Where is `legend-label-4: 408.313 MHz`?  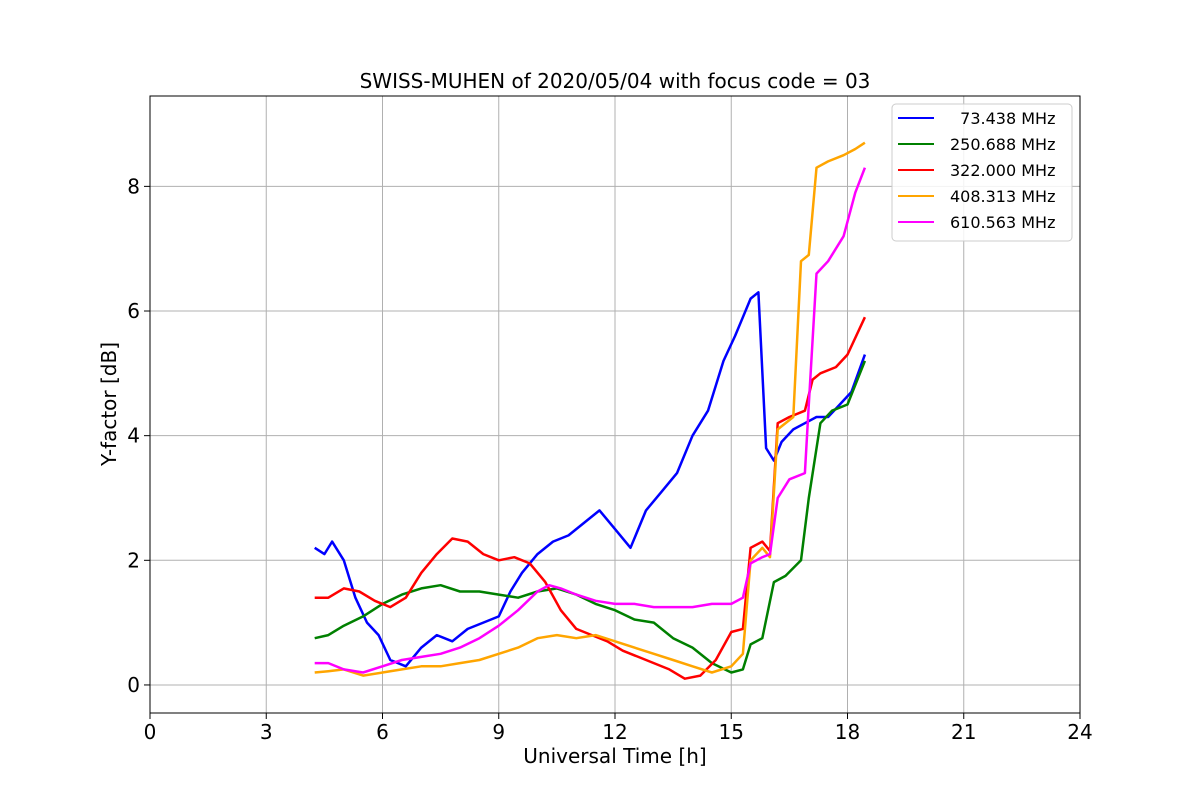
legend-label-4: 408.313 MHz is located at coordinates (1002, 196).